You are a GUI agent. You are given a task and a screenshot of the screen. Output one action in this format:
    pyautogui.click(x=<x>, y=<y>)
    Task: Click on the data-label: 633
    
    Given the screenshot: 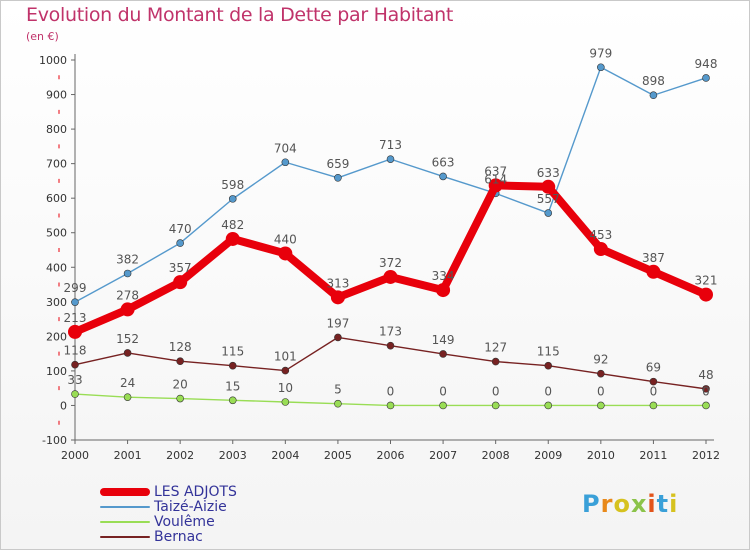 What is the action you would take?
    pyautogui.click(x=548, y=173)
    